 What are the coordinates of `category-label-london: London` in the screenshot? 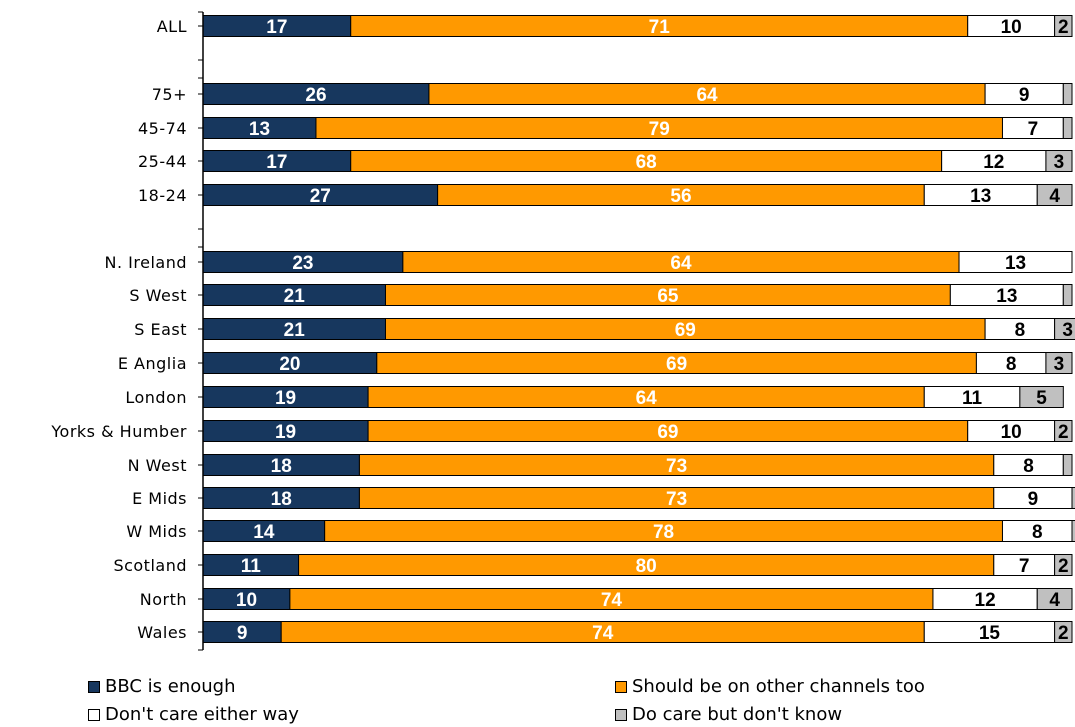 It's located at (156, 397).